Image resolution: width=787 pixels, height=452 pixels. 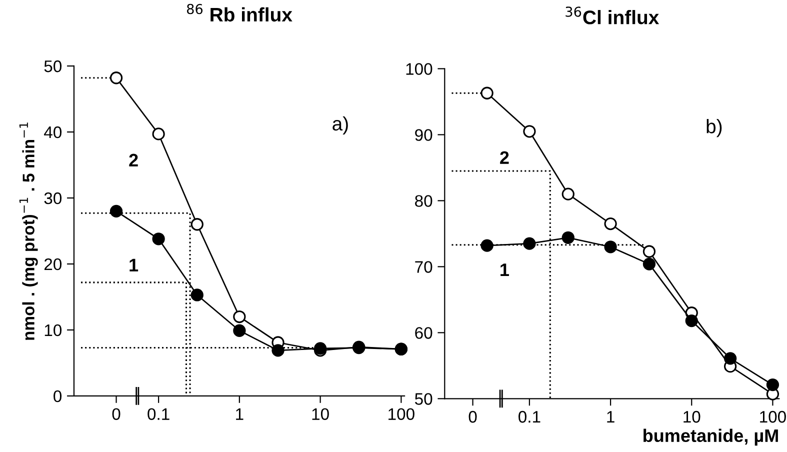 I want to click on annotation: b), so click(x=714, y=128).